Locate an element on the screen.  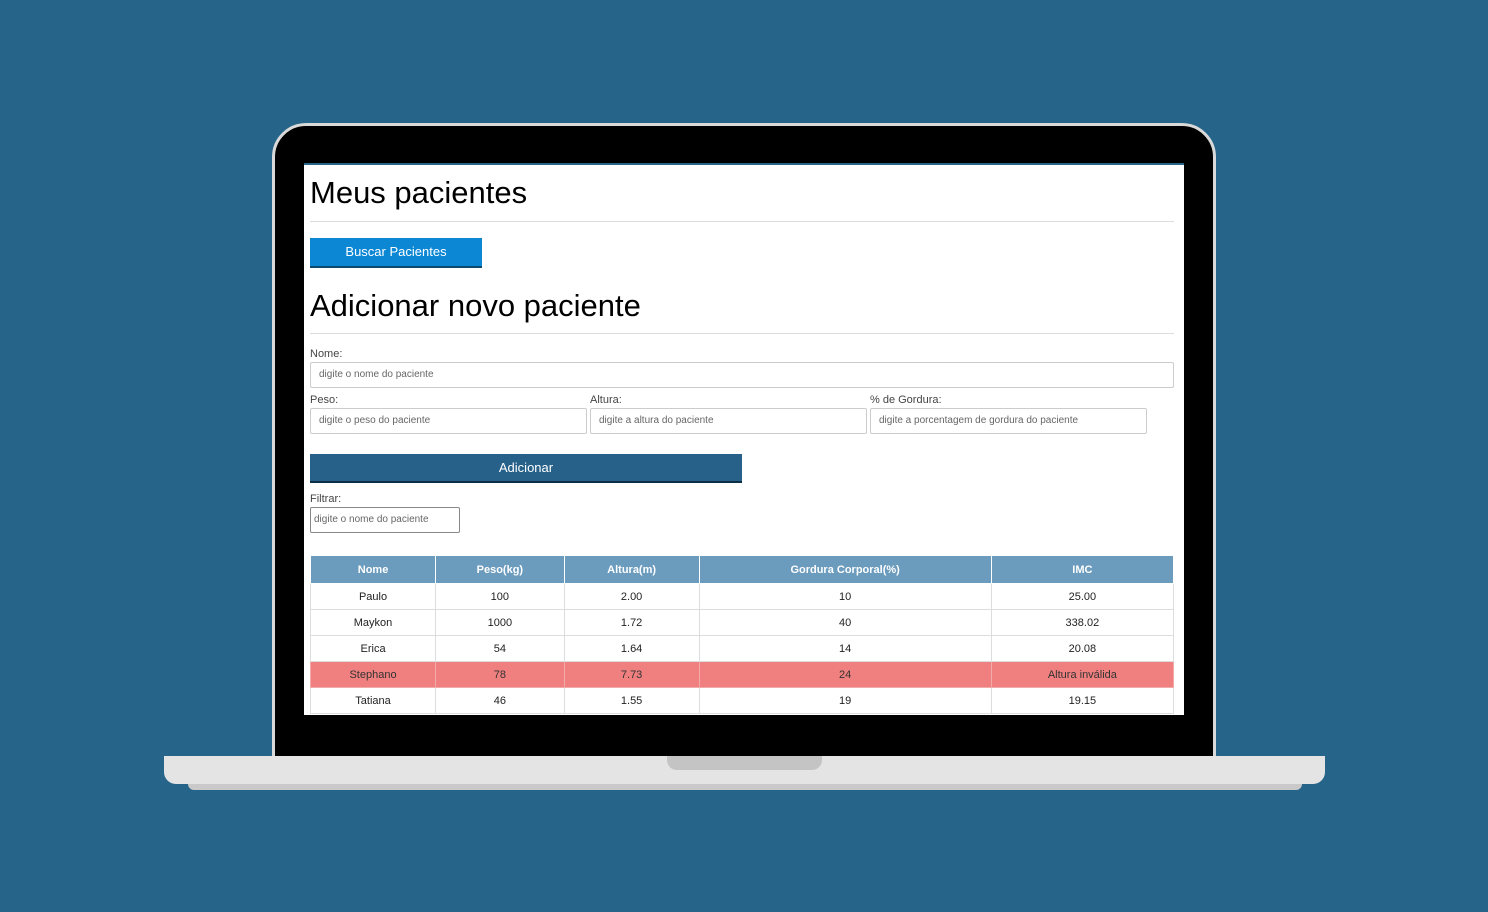
cell-nome: Paulo is located at coordinates (373, 596).